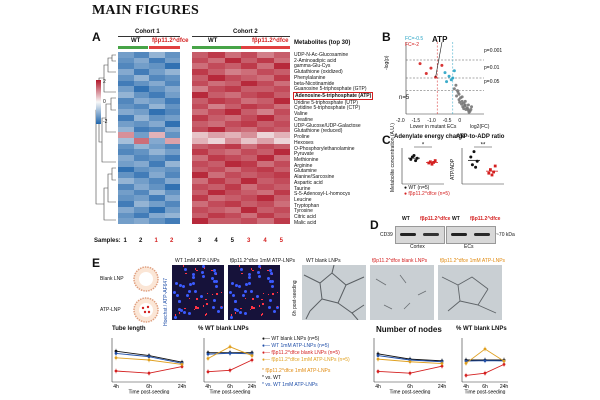  I want to click on p-label-0001: p=0.001, so click(493, 51).